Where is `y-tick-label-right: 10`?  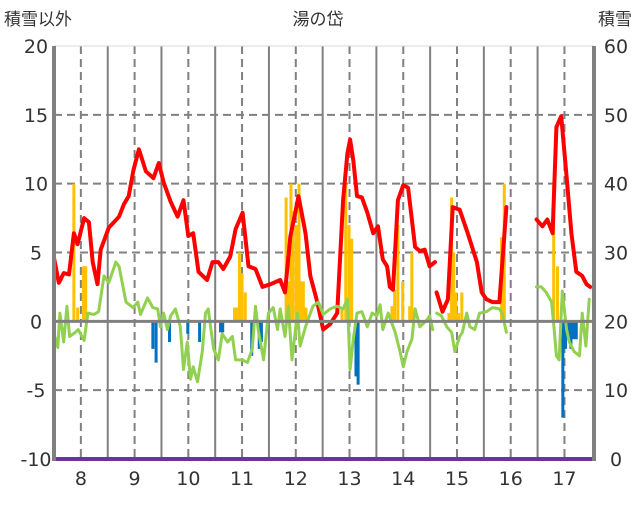
y-tick-label-right: 10 is located at coordinates (616, 391).